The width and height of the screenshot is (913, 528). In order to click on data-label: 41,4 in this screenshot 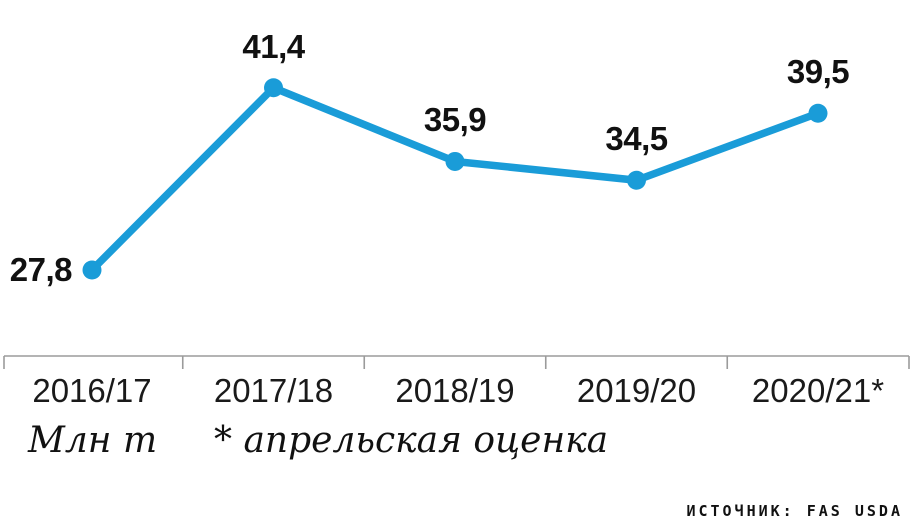, I will do `click(273, 46)`.